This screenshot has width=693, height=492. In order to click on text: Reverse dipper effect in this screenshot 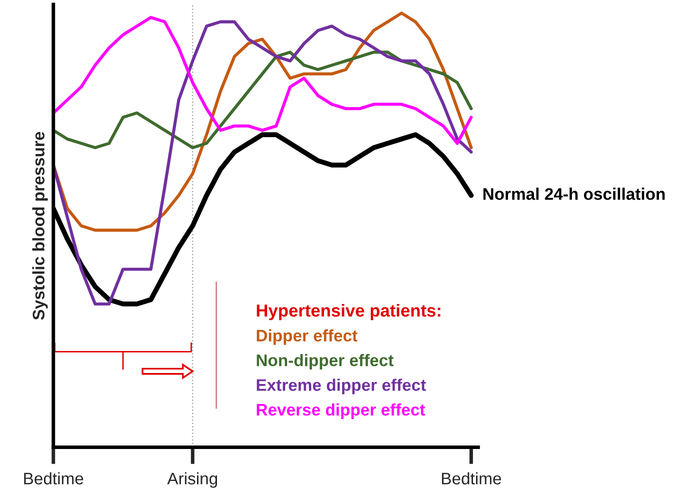, I will do `click(341, 411)`.